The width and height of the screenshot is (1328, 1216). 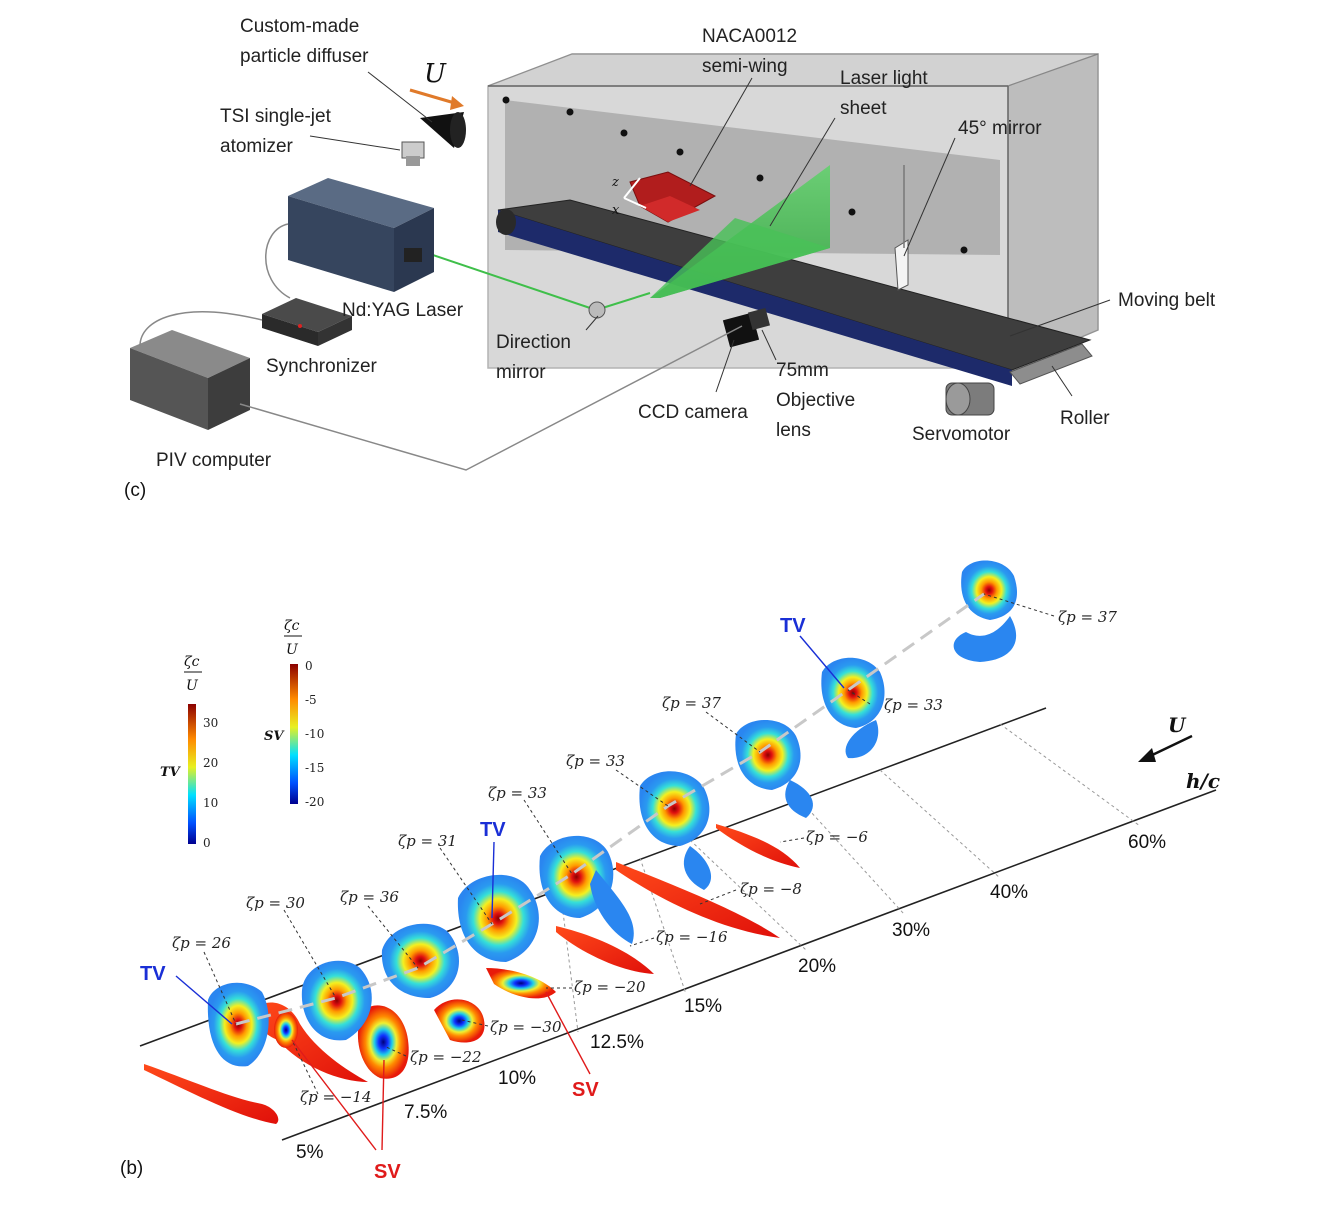 I want to click on cb-tv-title-den: U, so click(x=192, y=686).